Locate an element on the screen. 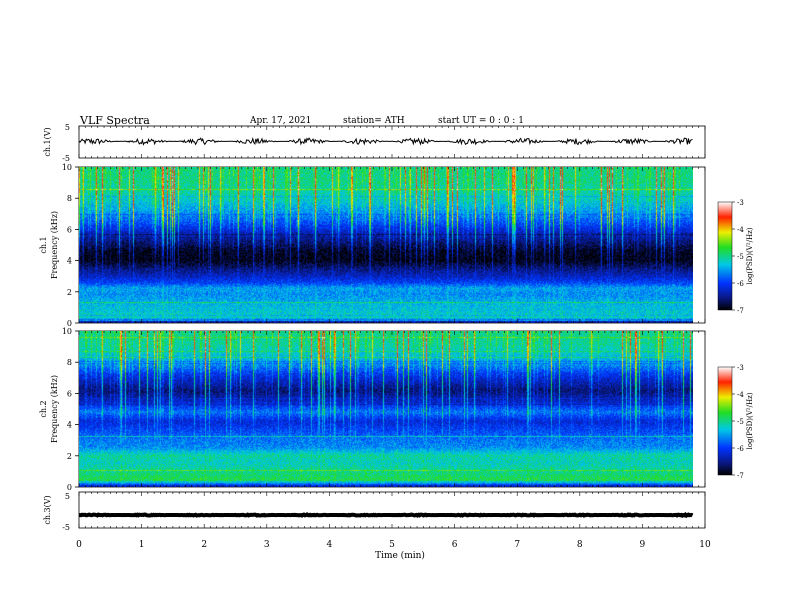 The height and width of the screenshot is (612, 792). ch2-colorbar-ticks: -3 -4 -5 -6 -7 is located at coordinates (738, 422).